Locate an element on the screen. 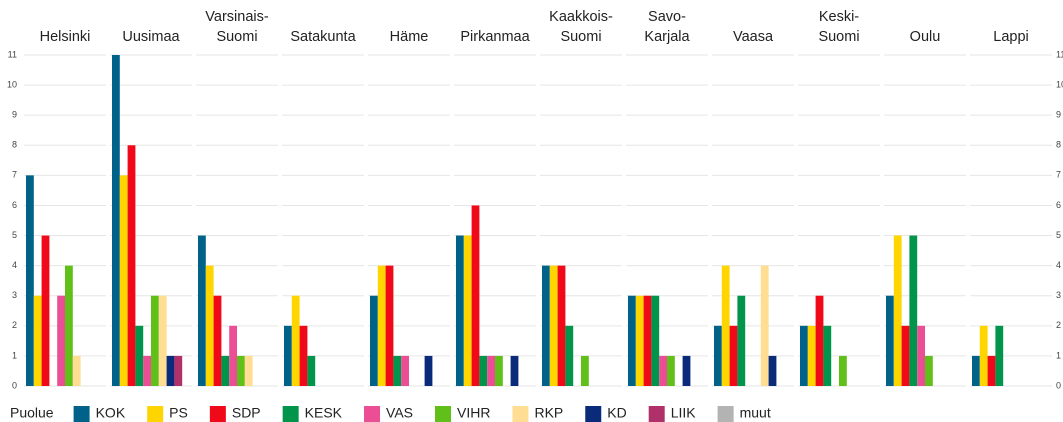  y-tick-label: 5 is located at coordinates (14, 235).